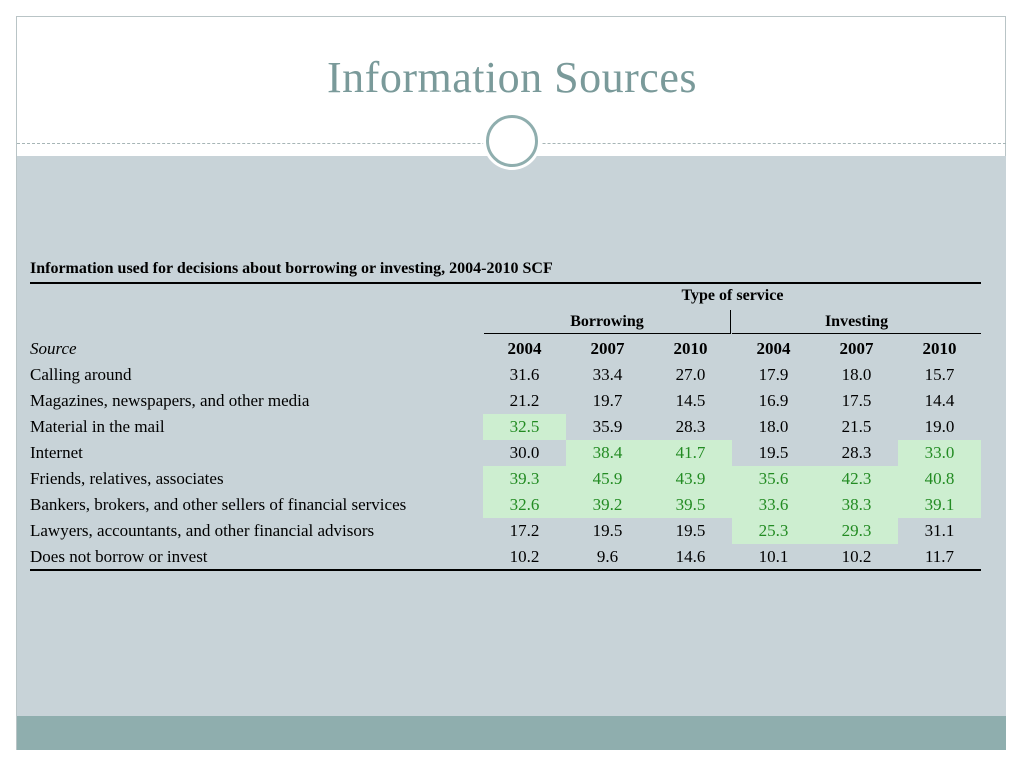 This screenshot has height=768, width=1024. What do you see at coordinates (939, 374) in the screenshot?
I see `table-cell: 15.7` at bounding box center [939, 374].